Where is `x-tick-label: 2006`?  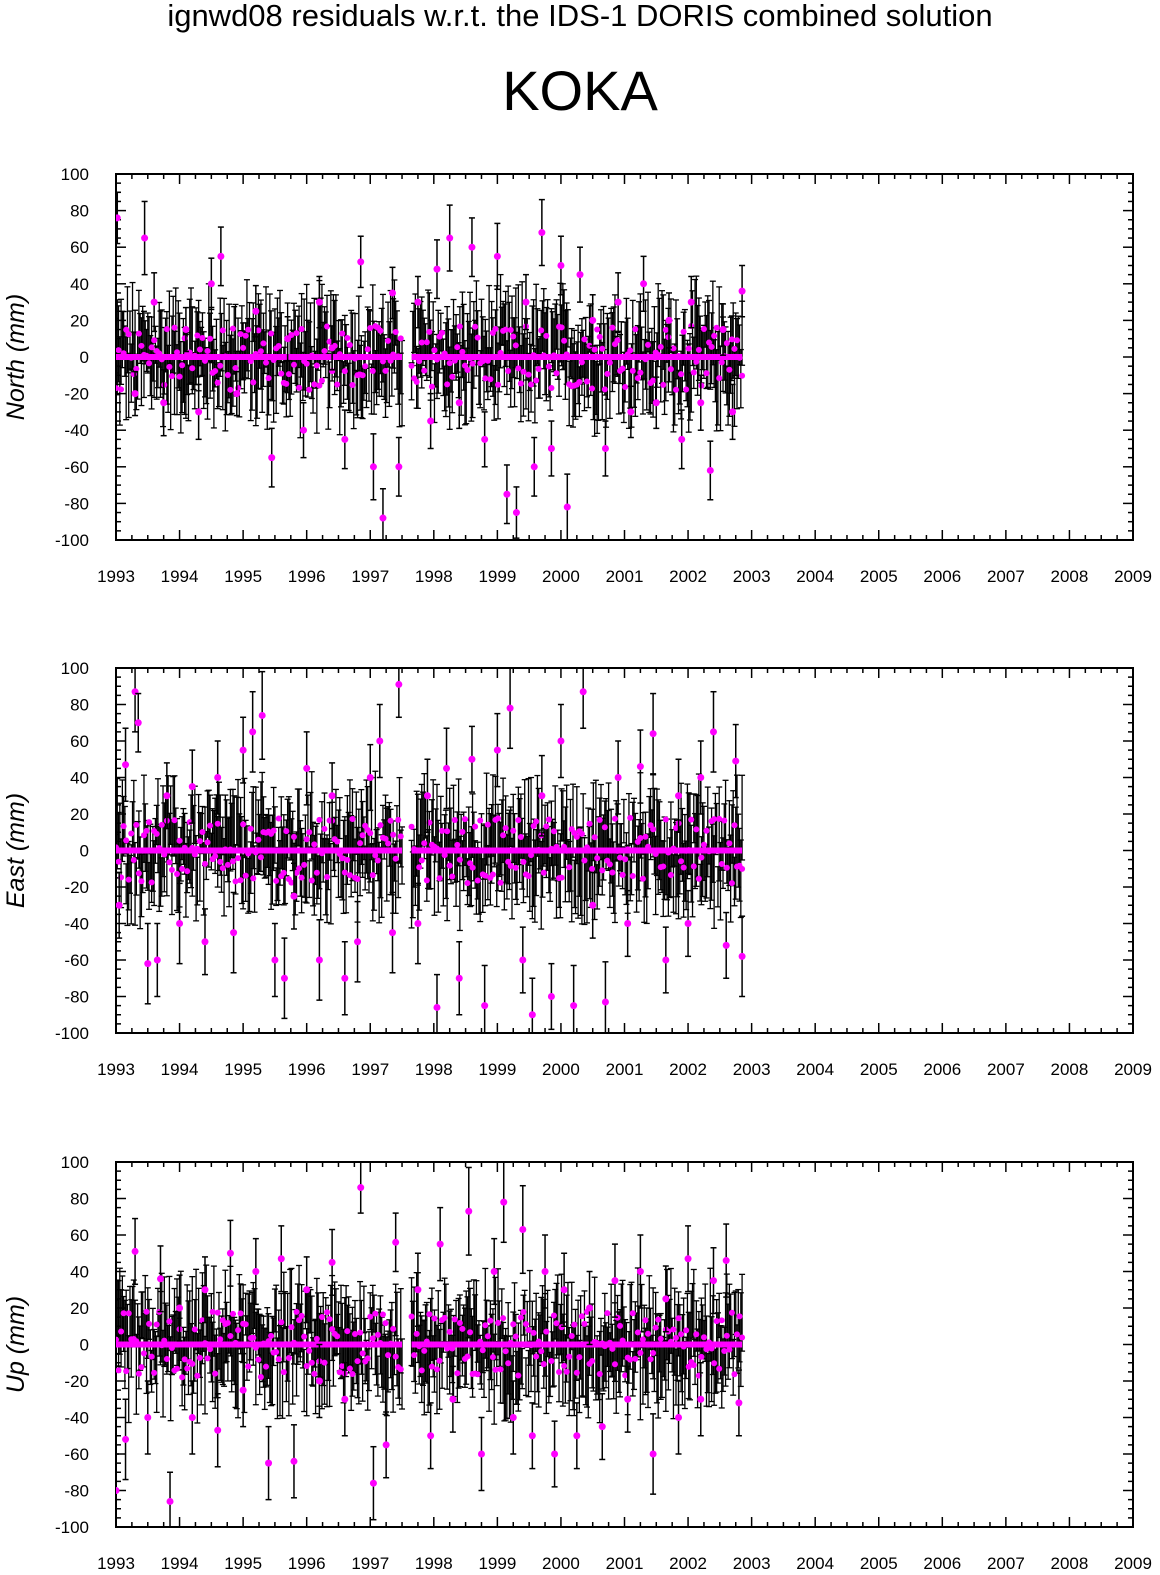 x-tick-label: 2006 is located at coordinates (942, 1069).